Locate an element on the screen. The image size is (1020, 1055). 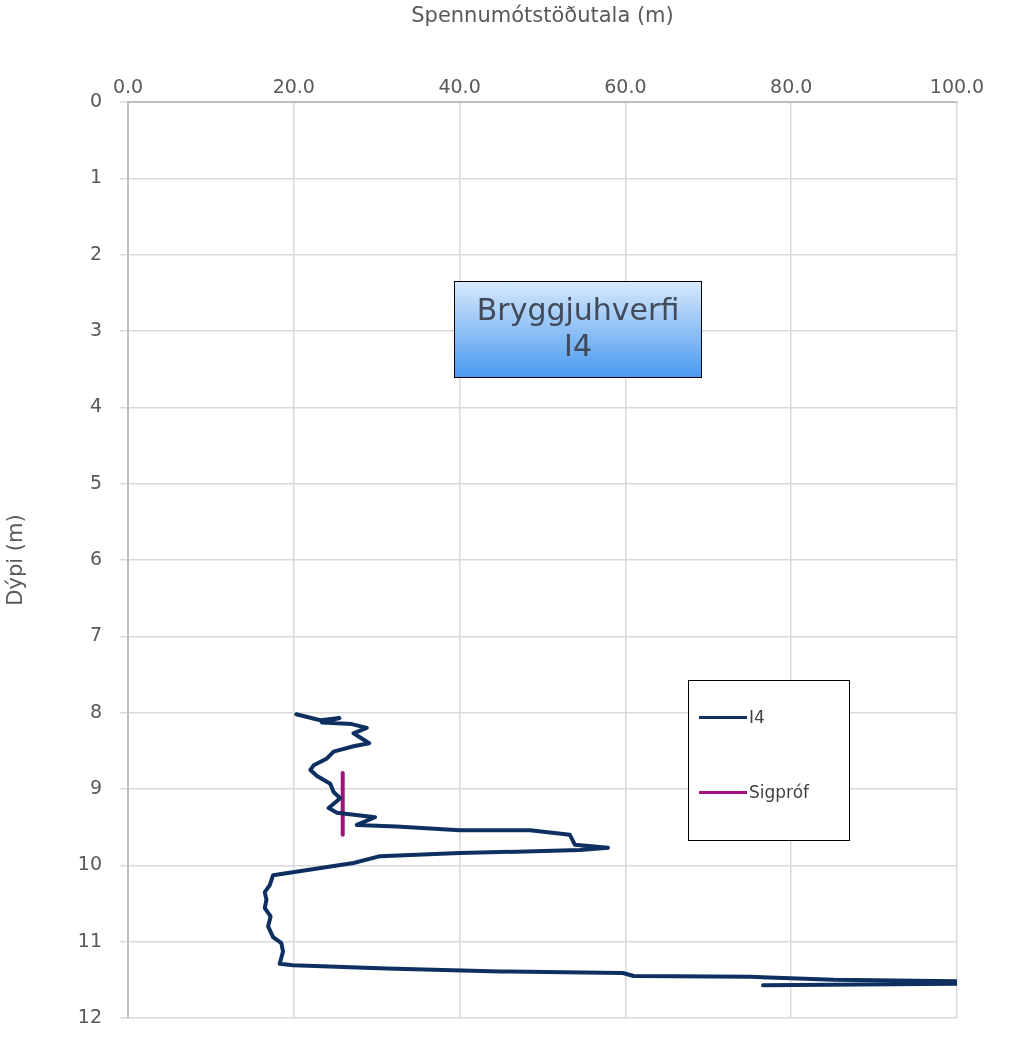
y-tick-label: 8 is located at coordinates (95, 710).